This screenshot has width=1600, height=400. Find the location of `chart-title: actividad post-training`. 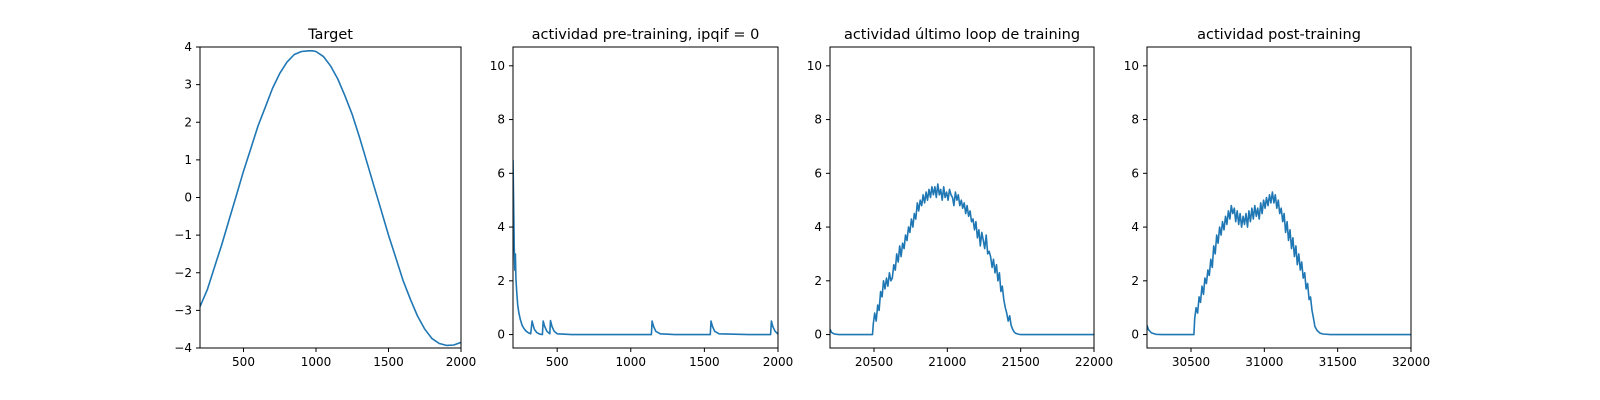

chart-title: actividad post-training is located at coordinates (1279, 35).